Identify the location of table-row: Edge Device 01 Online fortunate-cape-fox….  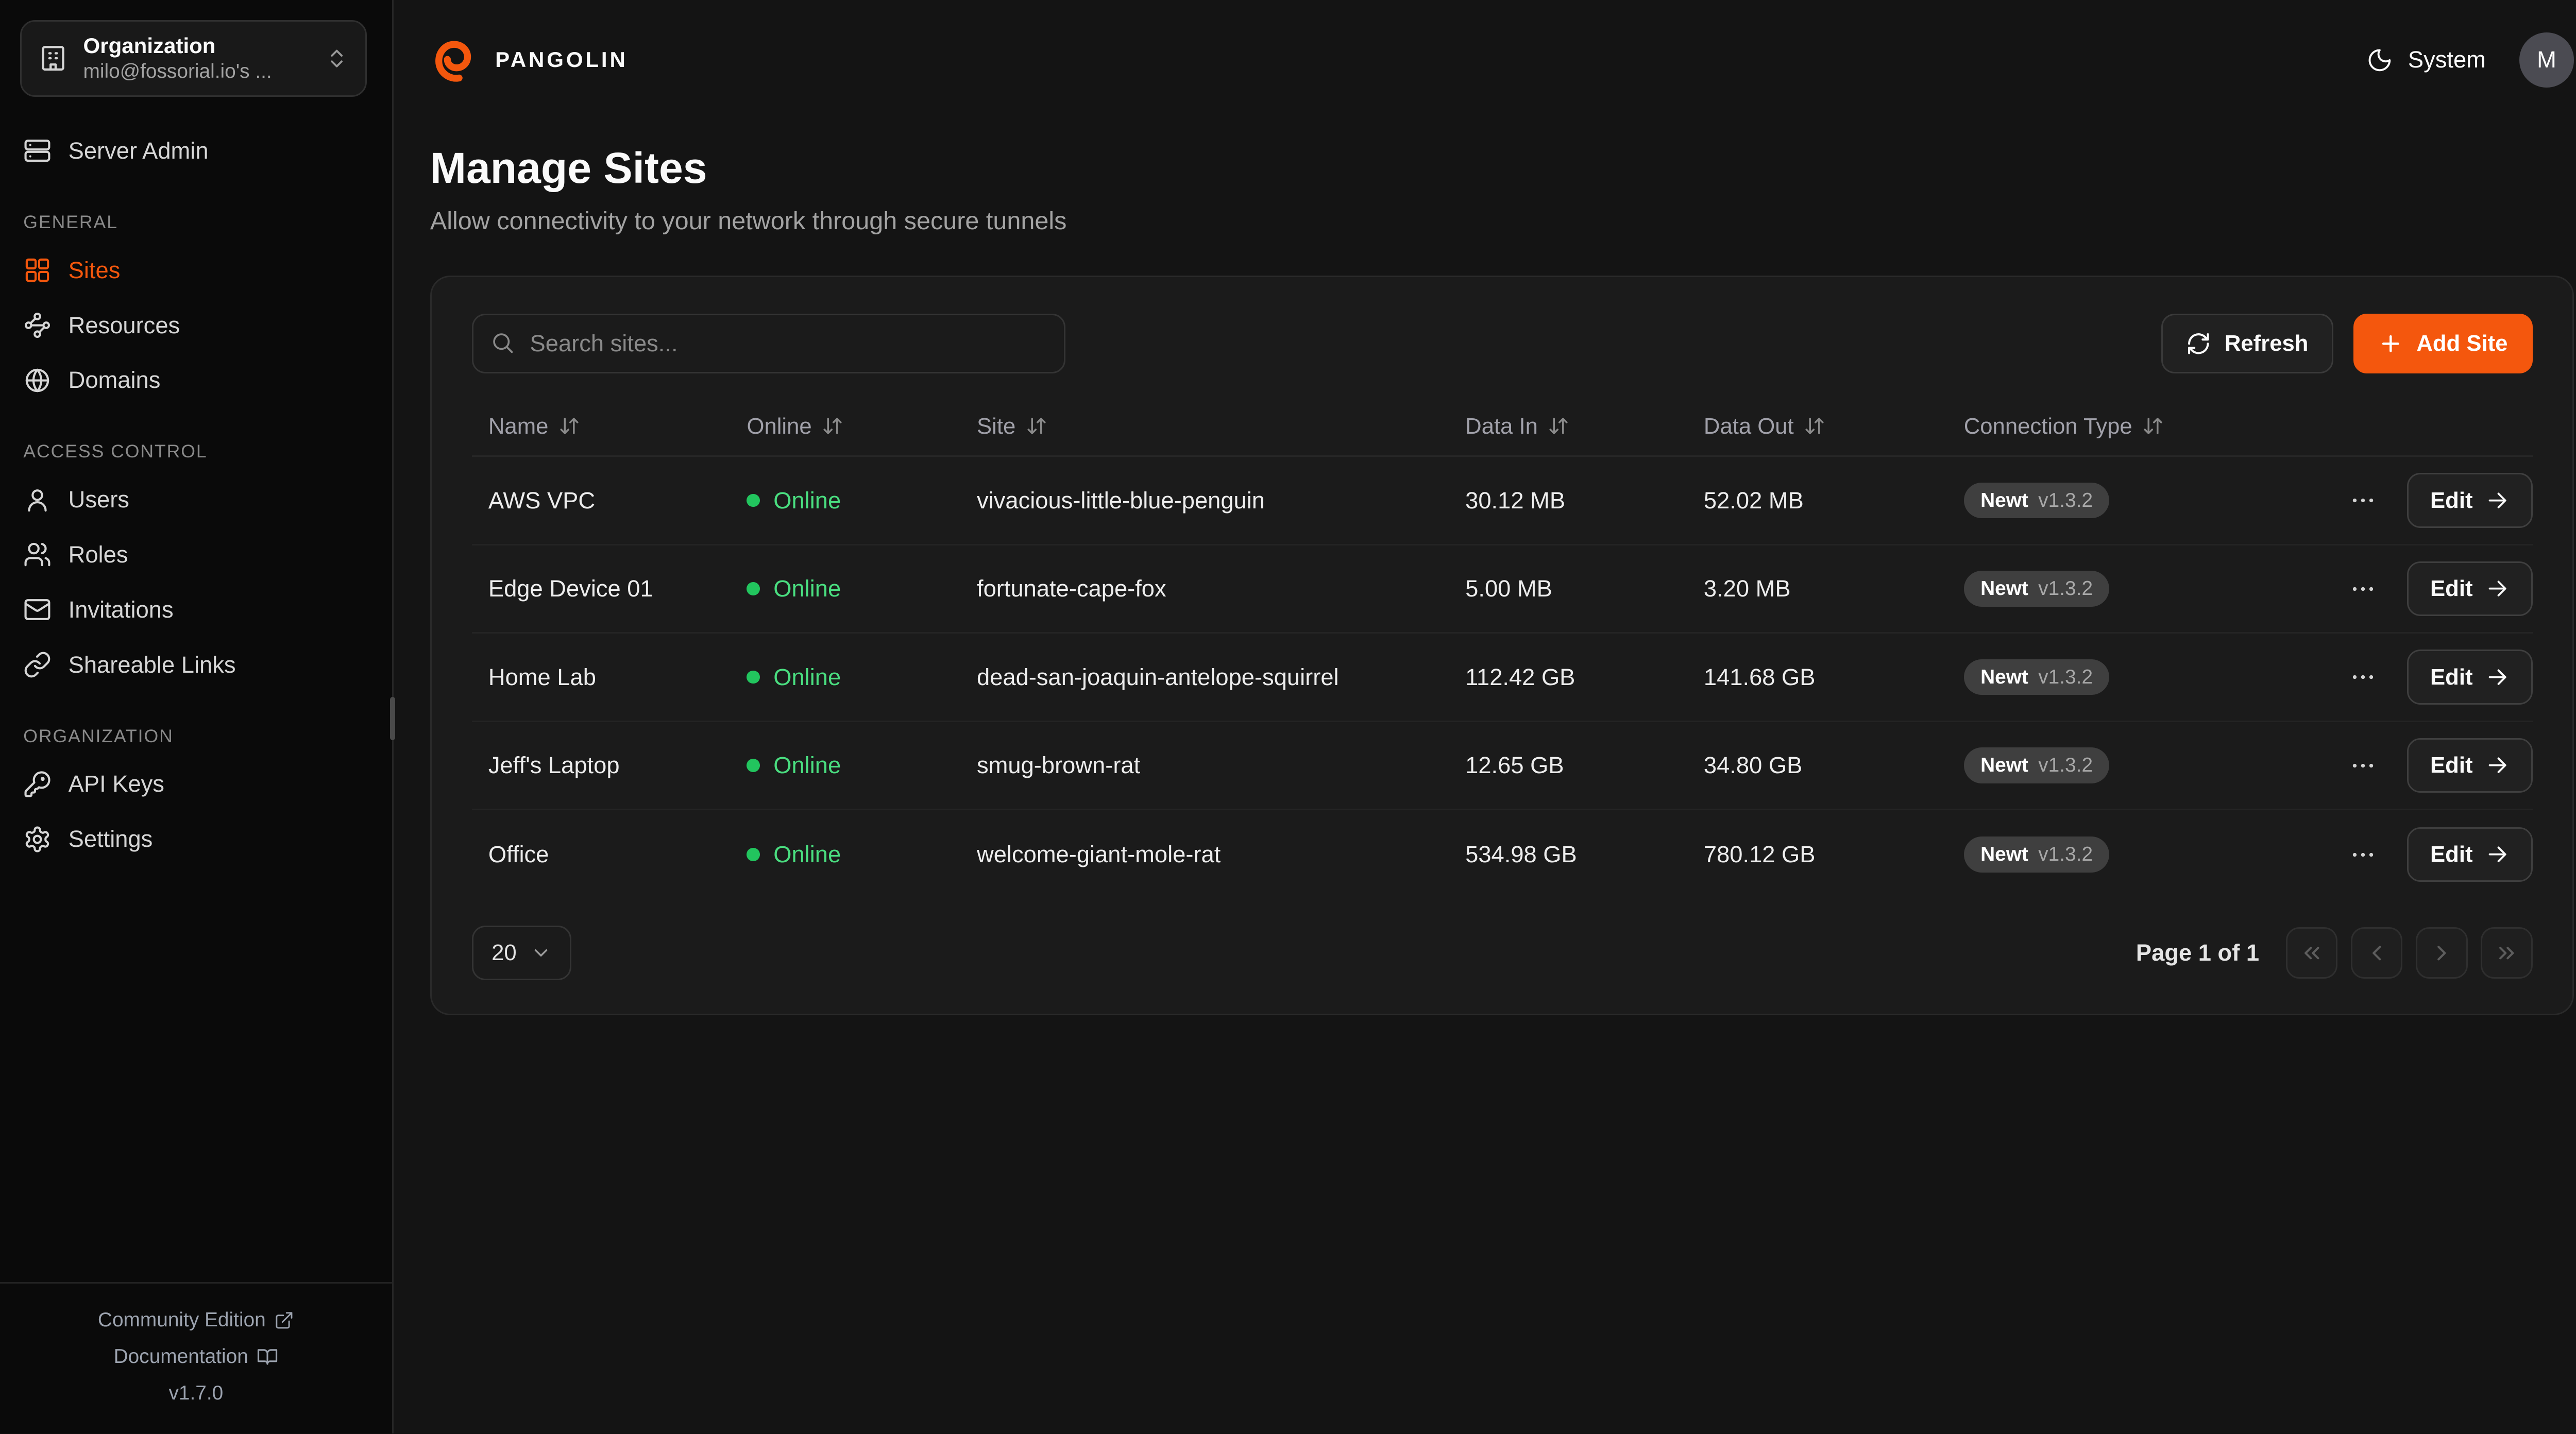
(1502, 589).